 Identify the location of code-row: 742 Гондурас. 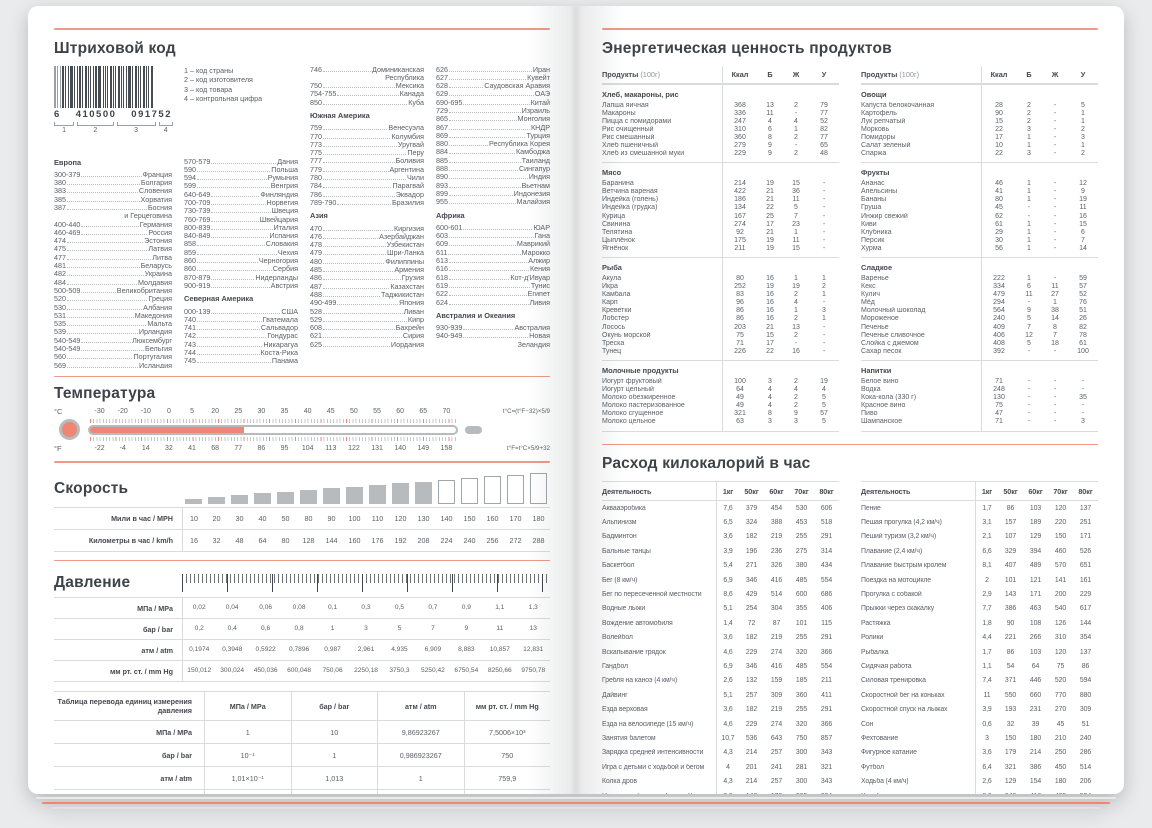
(241, 336).